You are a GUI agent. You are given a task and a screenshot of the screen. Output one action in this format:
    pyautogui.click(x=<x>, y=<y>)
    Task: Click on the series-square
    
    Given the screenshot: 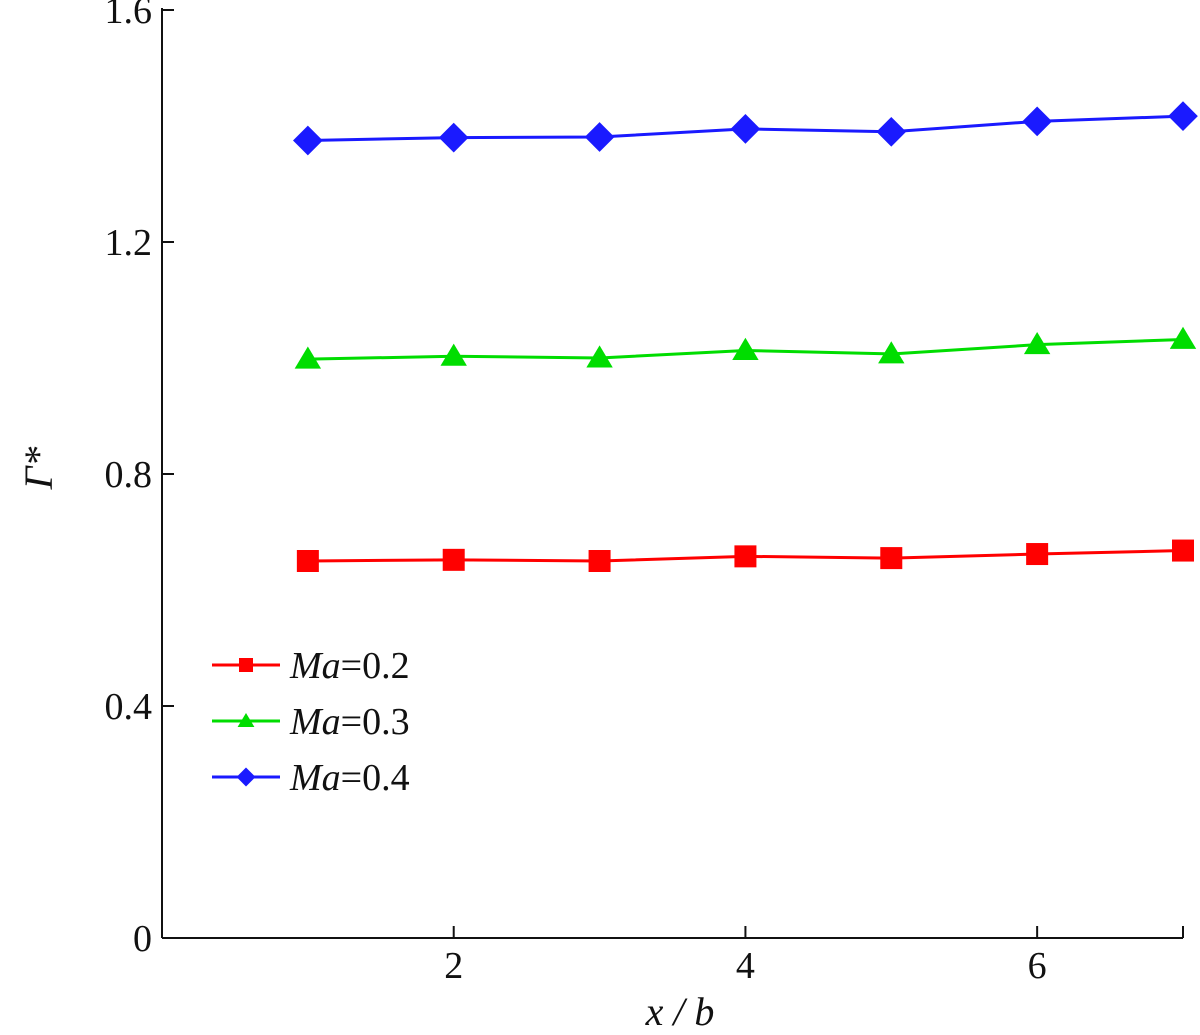 What is the action you would take?
    pyautogui.click(x=745, y=555)
    